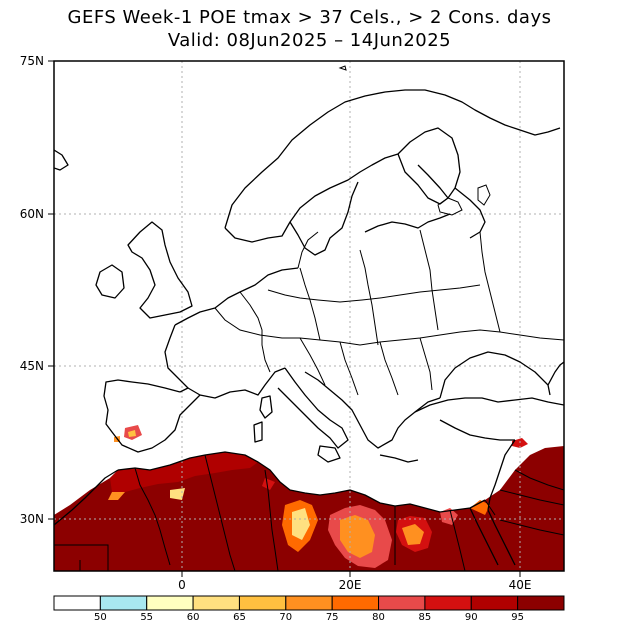  What do you see at coordinates (239, 617) in the screenshot?
I see `colorbar-tick-label: 65` at bounding box center [239, 617].